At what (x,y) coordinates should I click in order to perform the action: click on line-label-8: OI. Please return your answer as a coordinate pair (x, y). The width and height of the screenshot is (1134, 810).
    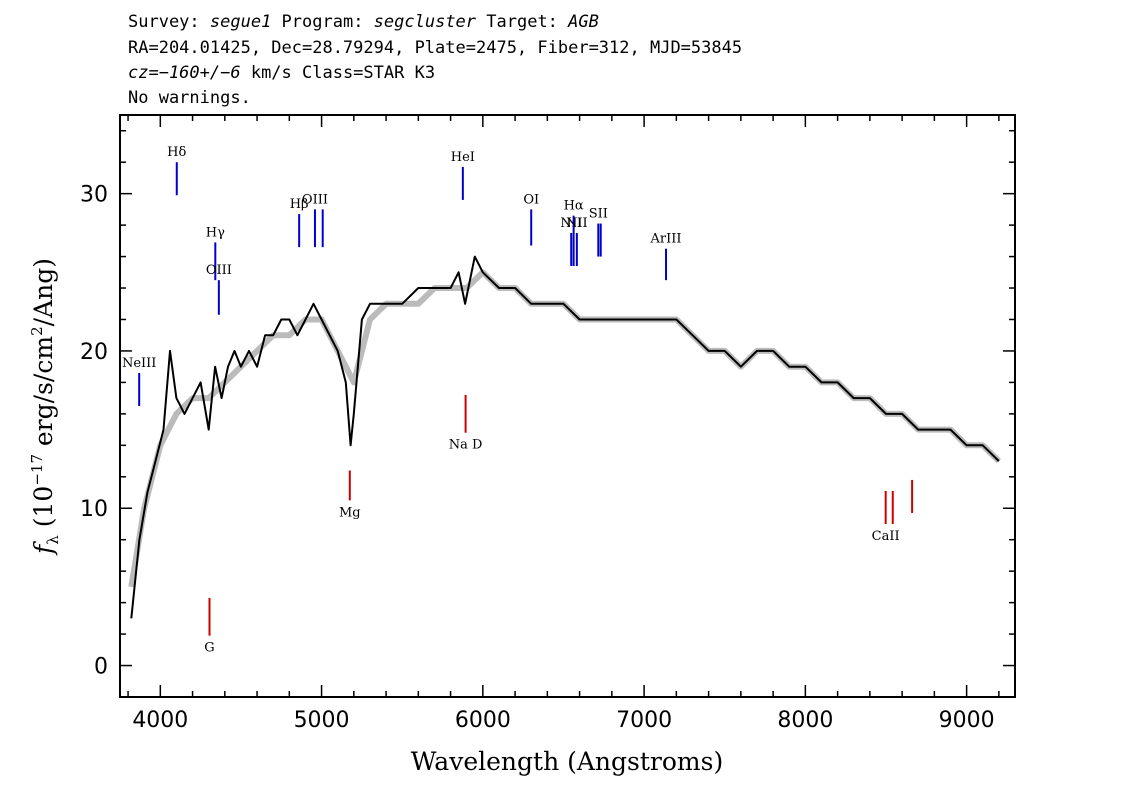
    Looking at the image, I should click on (531, 199).